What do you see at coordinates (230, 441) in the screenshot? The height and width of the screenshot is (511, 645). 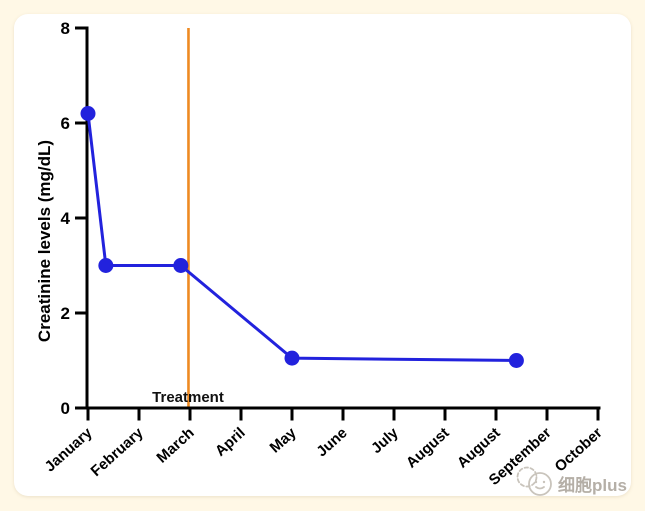 I see `x-tick-label: April` at bounding box center [230, 441].